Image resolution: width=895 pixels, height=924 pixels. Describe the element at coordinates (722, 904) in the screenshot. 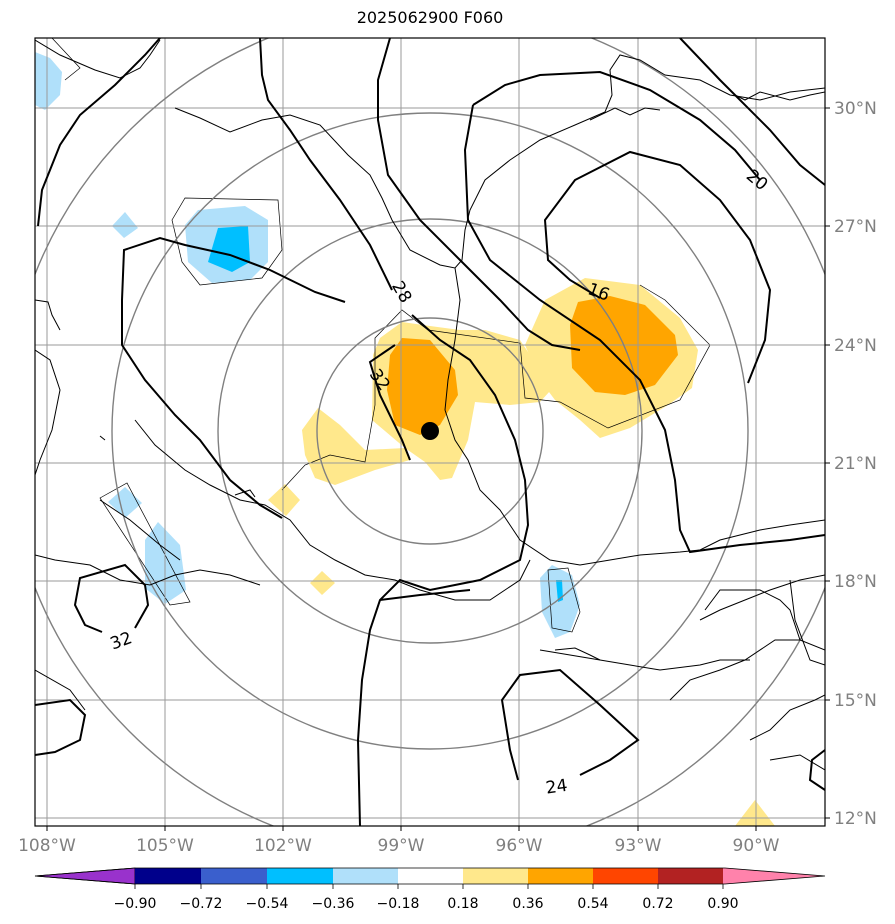

I see `colorbar-tick-label: 0.90` at that location.